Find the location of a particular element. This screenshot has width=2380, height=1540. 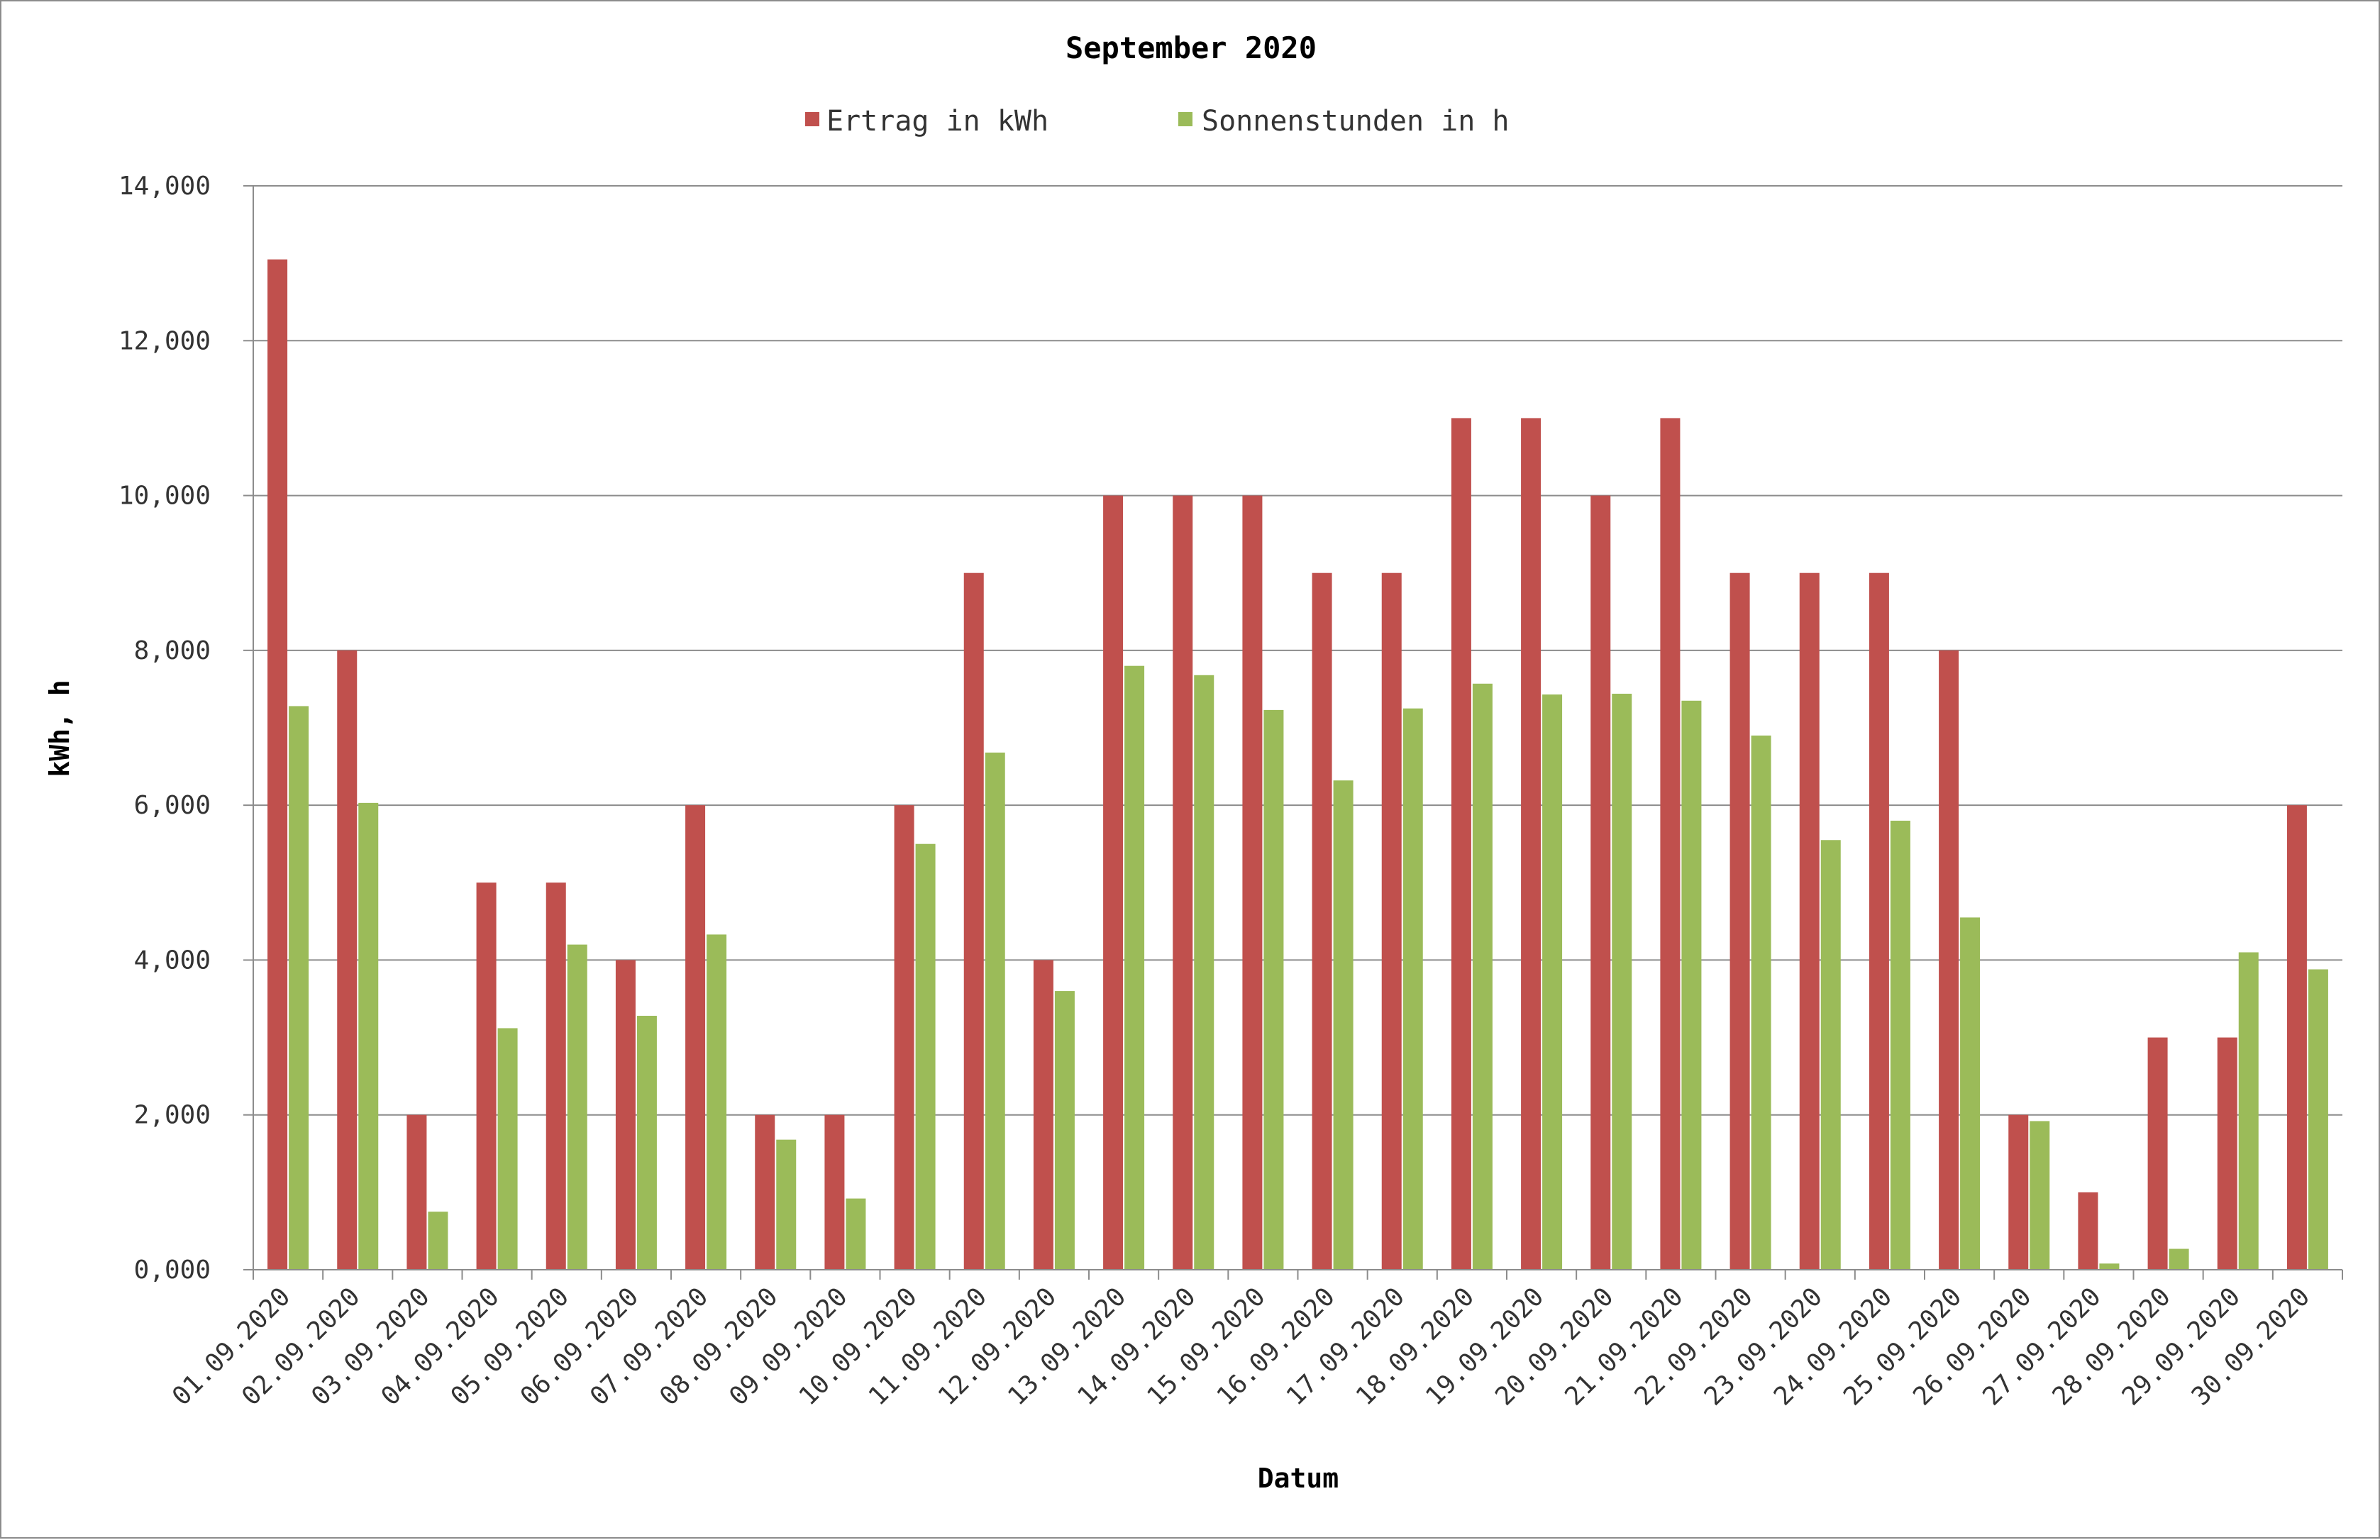

y-tick-label: 4,000 is located at coordinates (173, 960).